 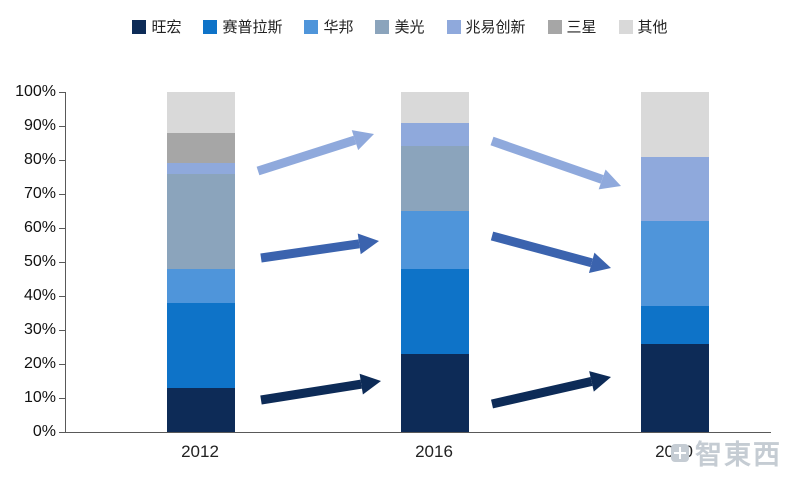 I want to click on y-axis-label: 40%, so click(x=39, y=295).